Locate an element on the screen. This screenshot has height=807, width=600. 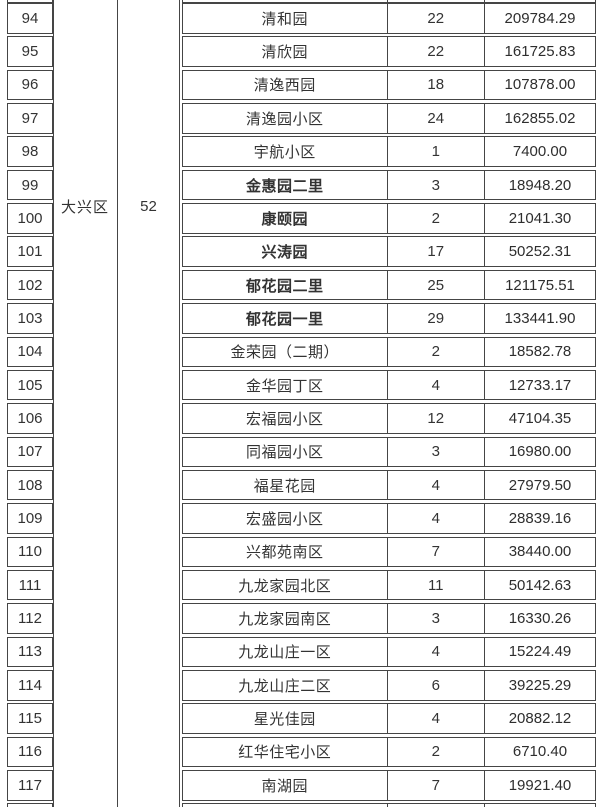
amount-cell: 12733.17 is located at coordinates (540, 385).